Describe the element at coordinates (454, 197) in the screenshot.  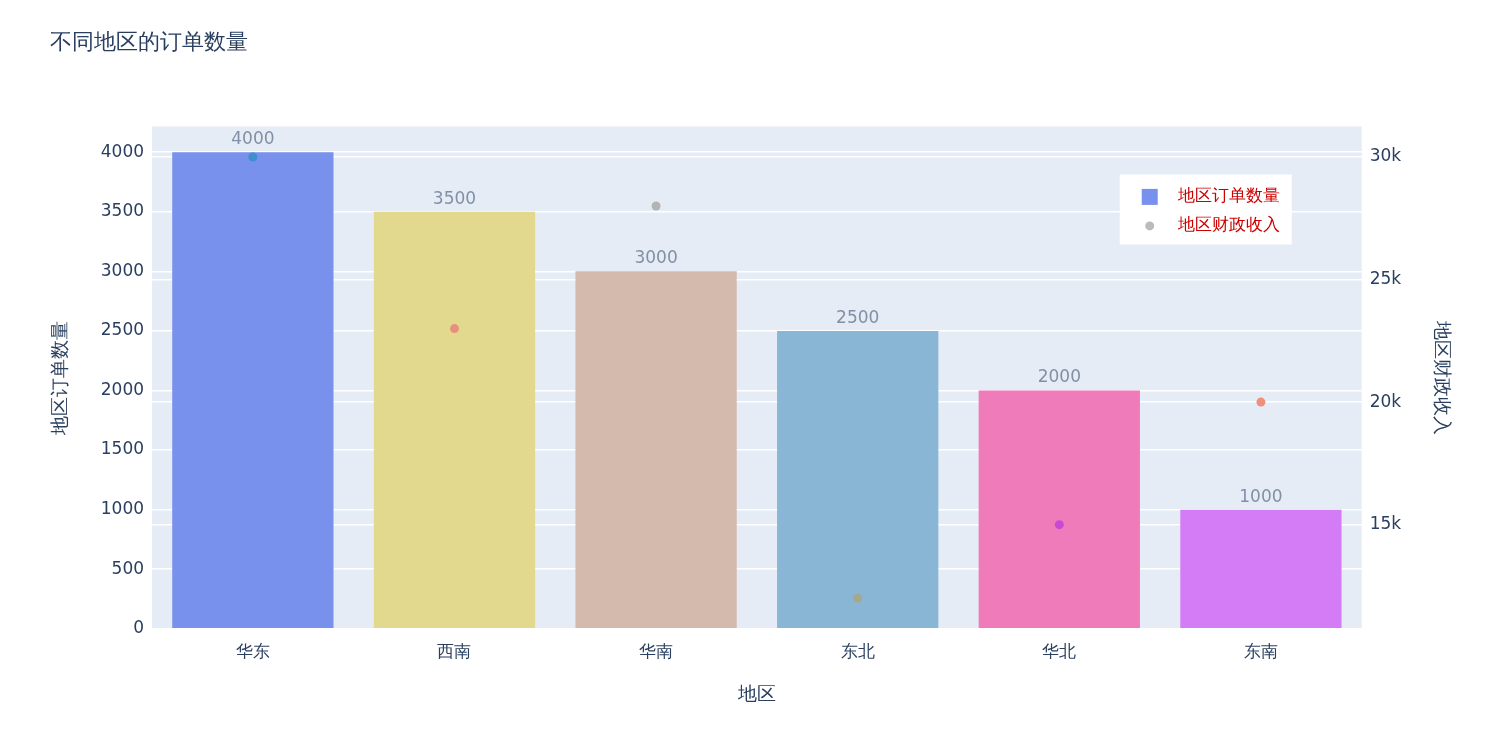
I see `data-label: 3500` at that location.